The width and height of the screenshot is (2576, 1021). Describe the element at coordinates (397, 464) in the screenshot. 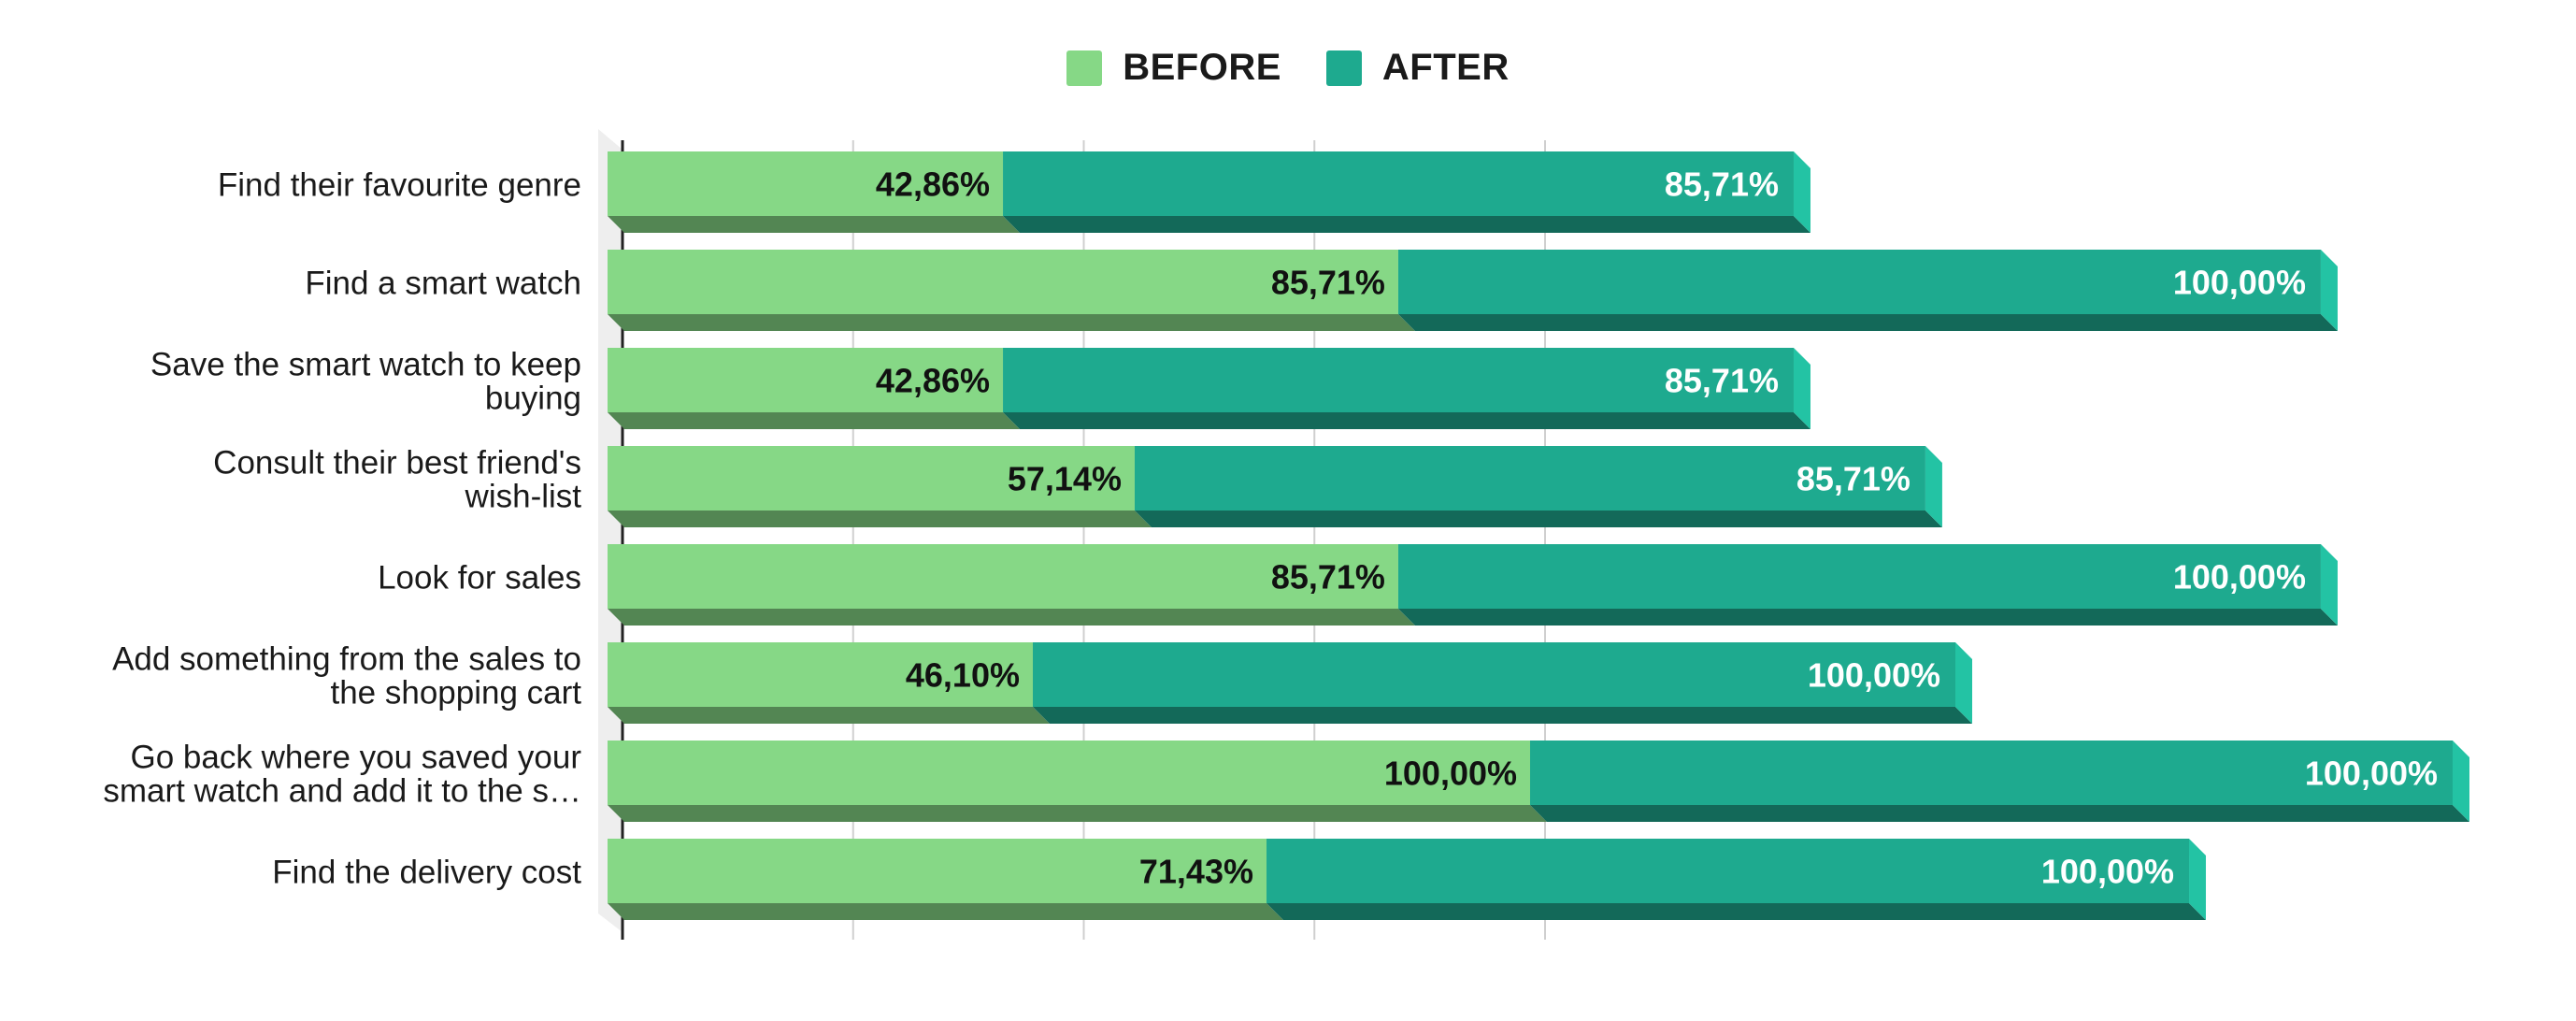

I see `category-label: Consult their best friend's` at that location.